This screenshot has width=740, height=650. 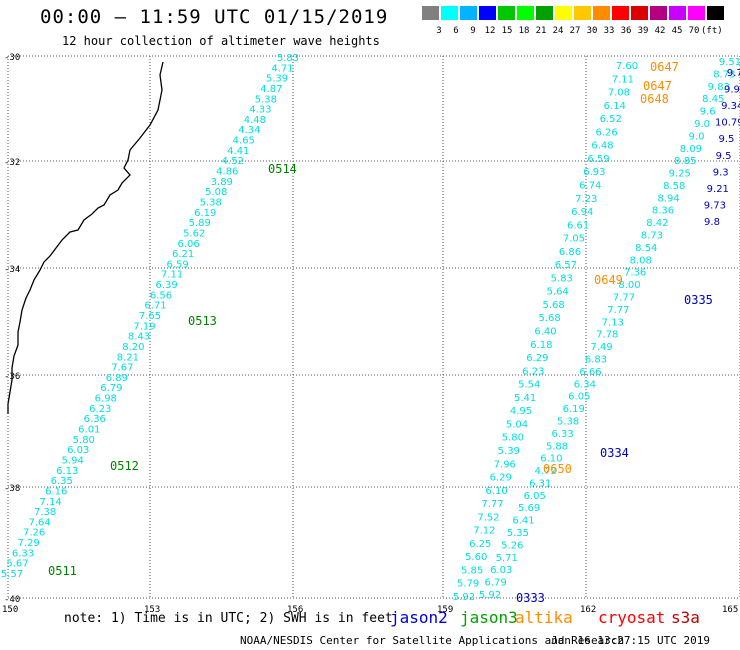 I want to click on lat-label: -38, so click(x=12, y=489).